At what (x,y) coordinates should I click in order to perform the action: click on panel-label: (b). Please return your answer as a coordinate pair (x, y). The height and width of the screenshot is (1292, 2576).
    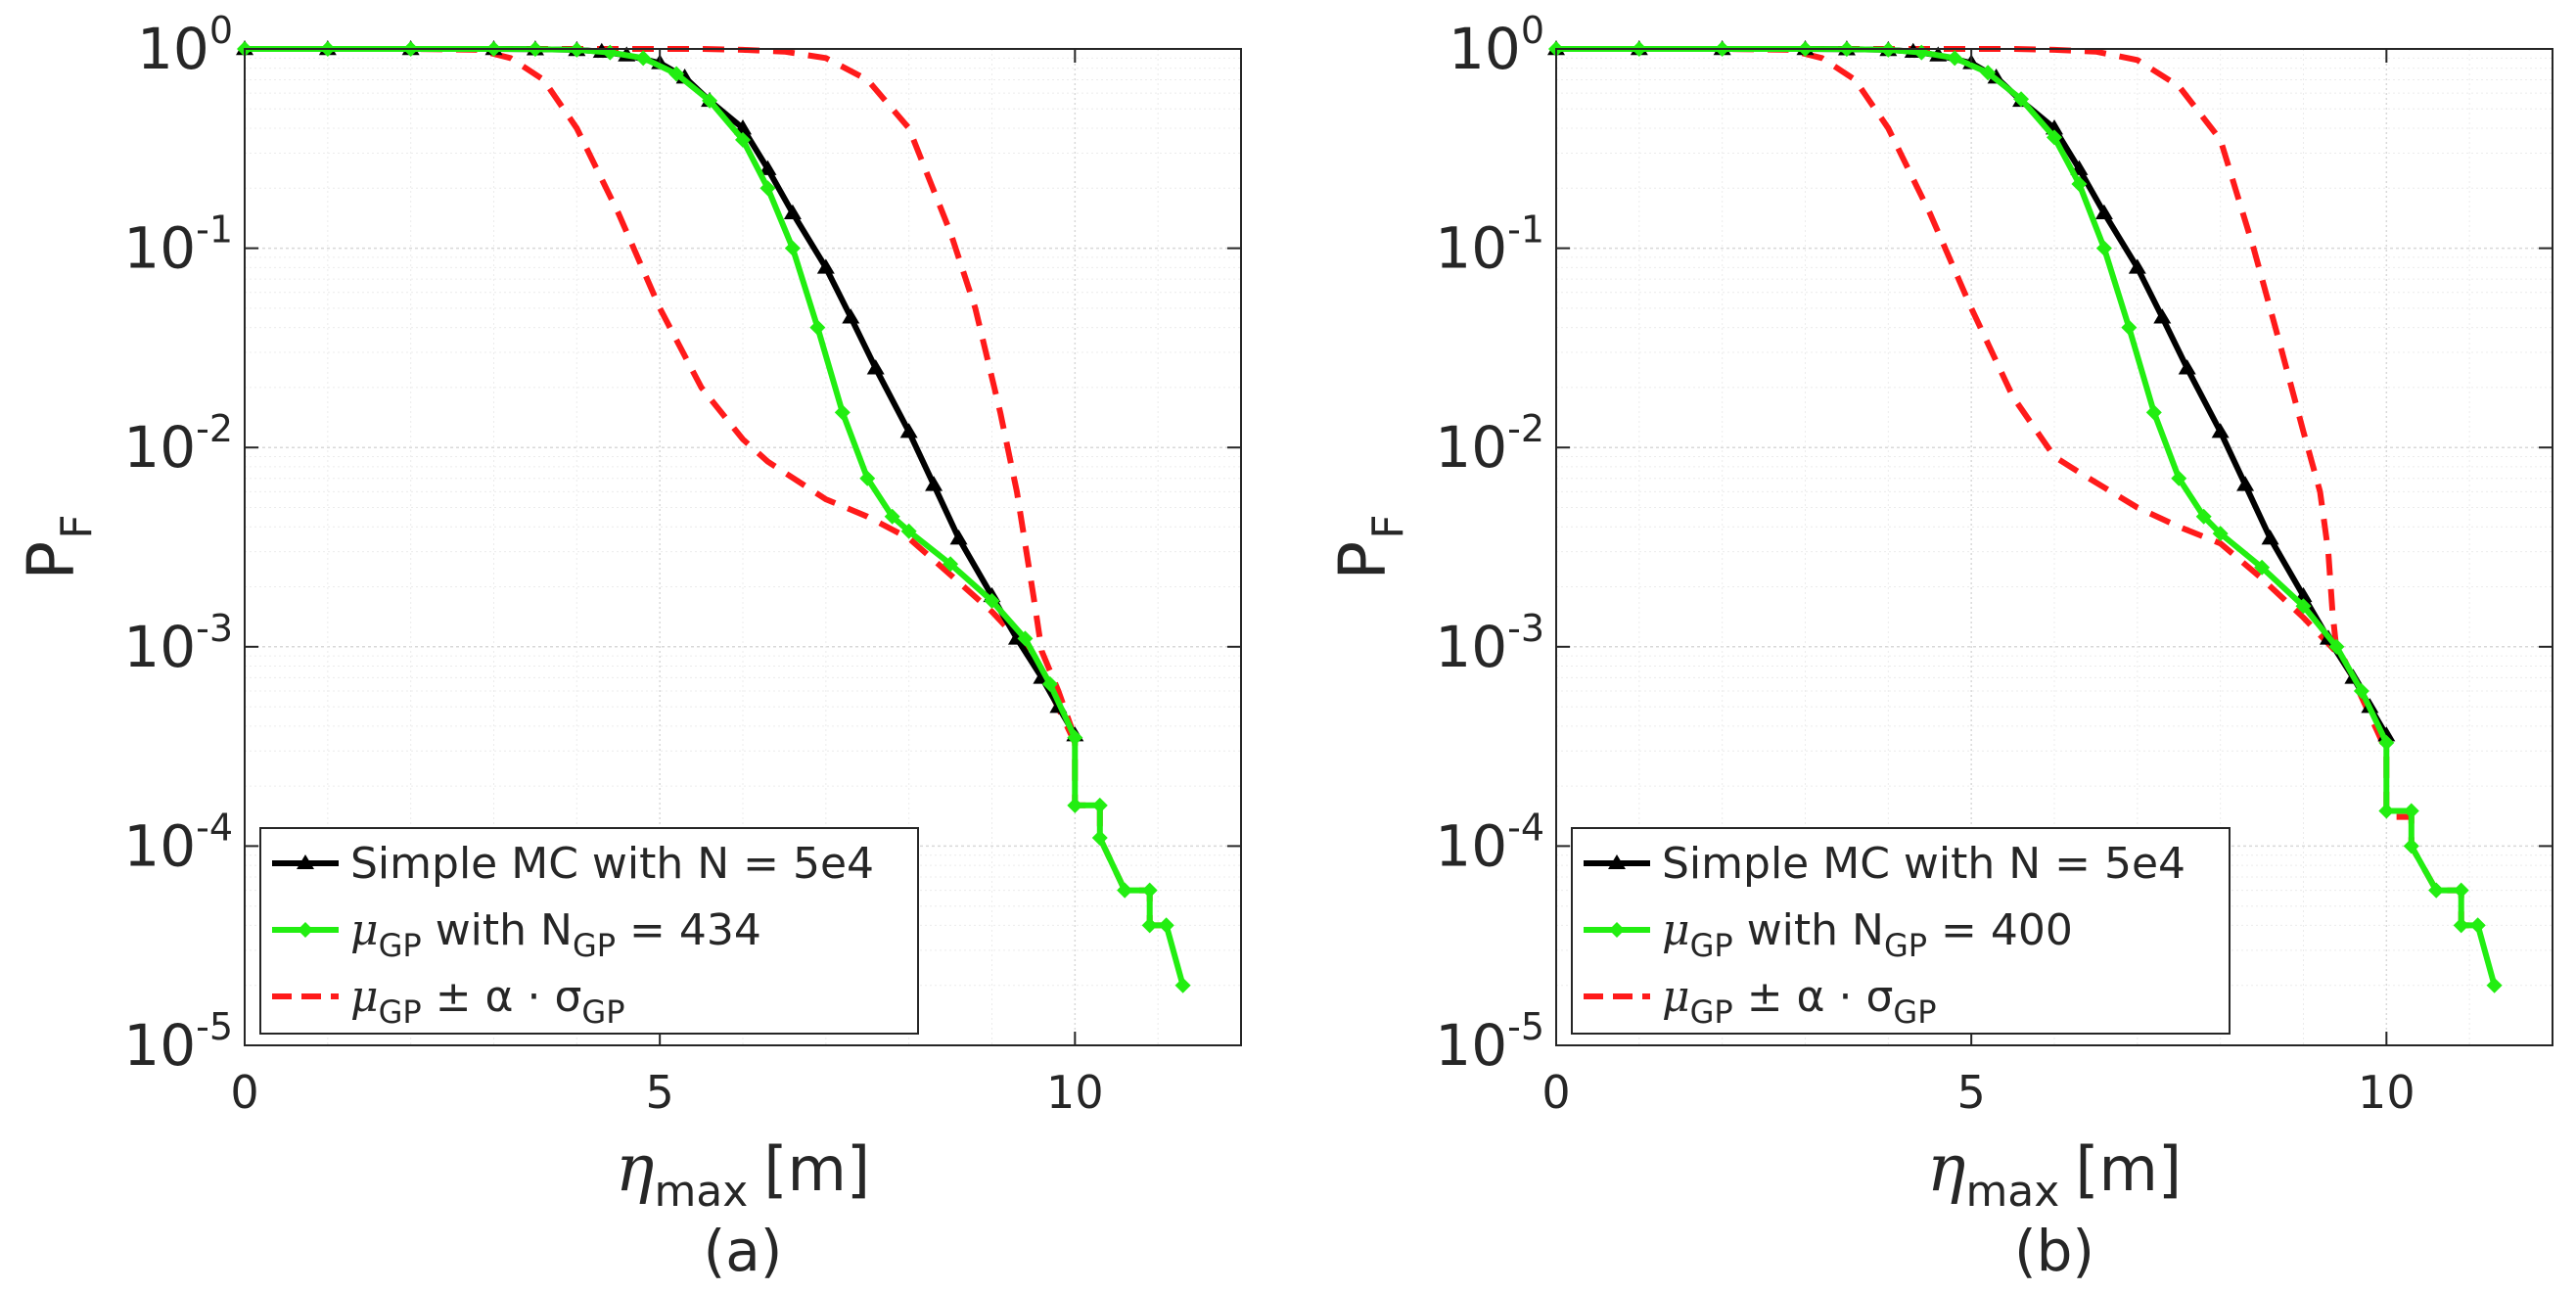
    Looking at the image, I should click on (2054, 1251).